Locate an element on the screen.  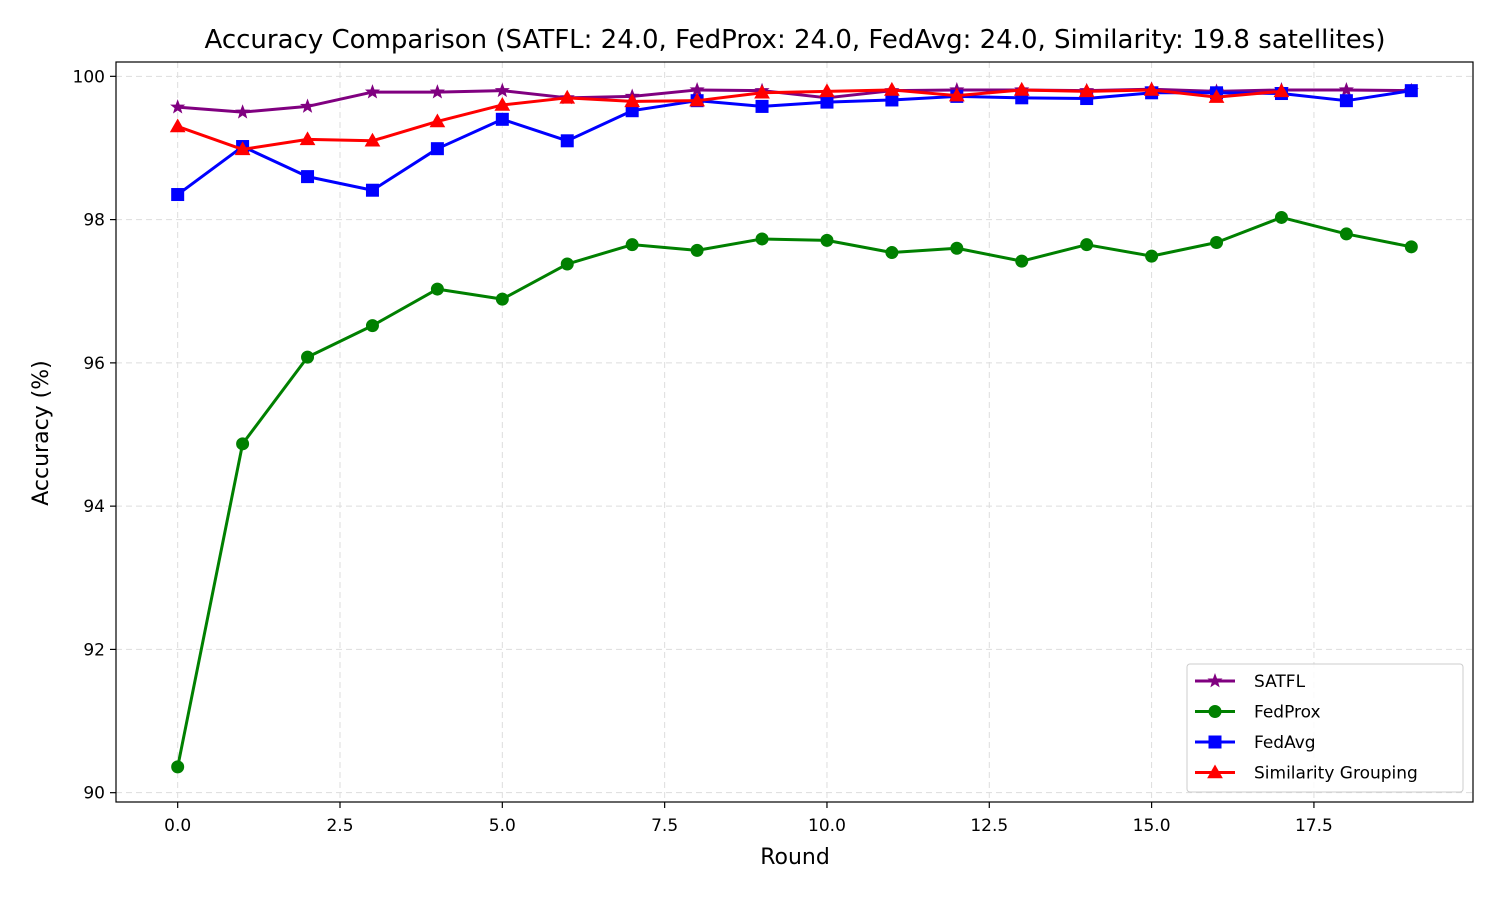
legend-item-satfl: SATFL is located at coordinates (1250, 682).